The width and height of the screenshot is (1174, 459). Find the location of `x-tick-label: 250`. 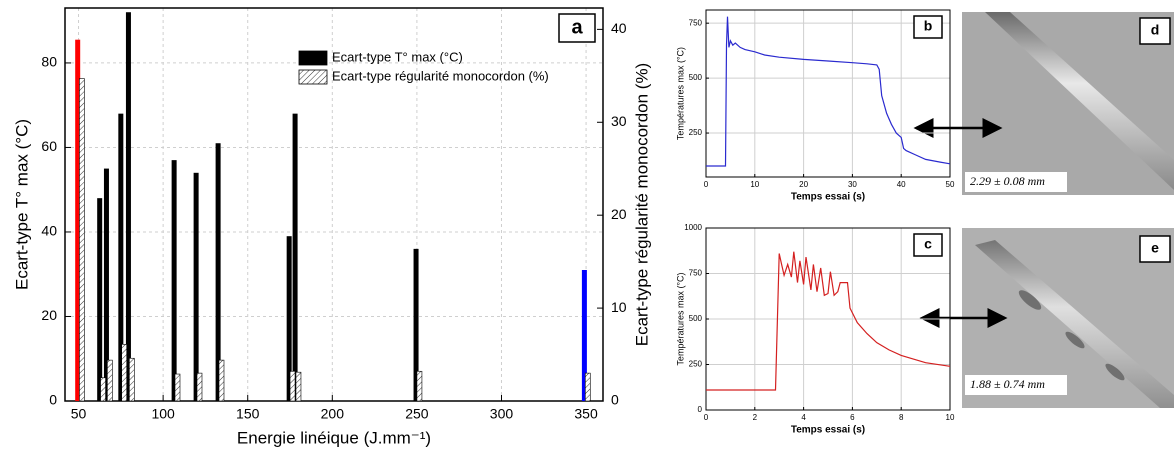

x-tick-label: 250 is located at coordinates (417, 414).